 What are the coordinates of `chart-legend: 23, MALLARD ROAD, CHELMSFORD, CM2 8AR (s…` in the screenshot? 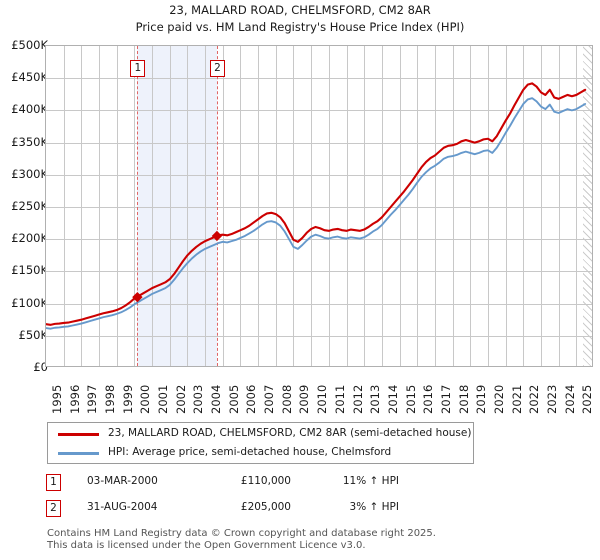 It's located at (260, 443).